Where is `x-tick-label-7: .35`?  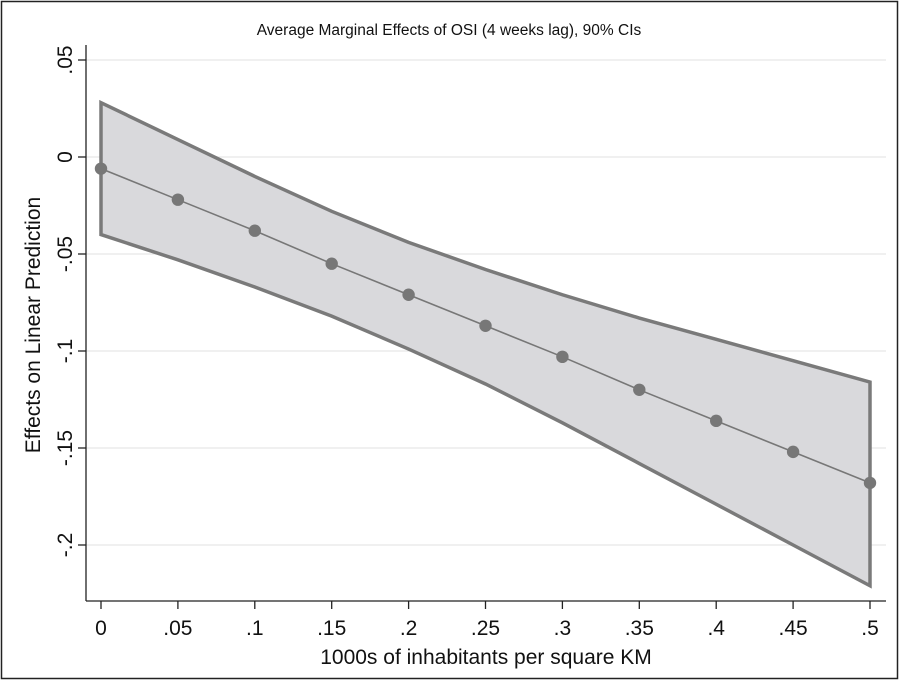 x-tick-label-7: .35 is located at coordinates (639, 628).